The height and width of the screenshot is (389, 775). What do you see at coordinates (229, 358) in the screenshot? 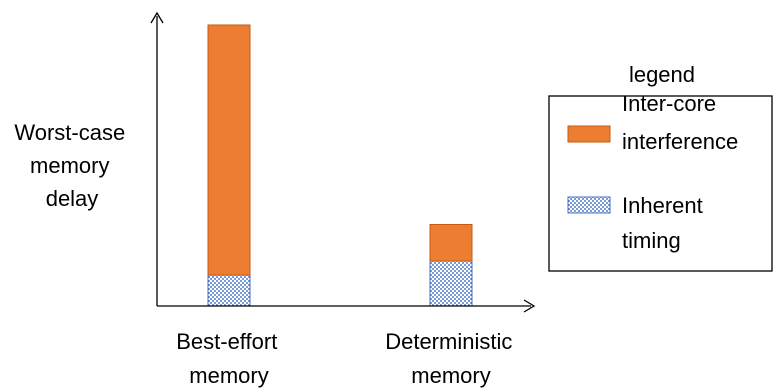
I see `x-tick-label: Best-effort memory` at bounding box center [229, 358].